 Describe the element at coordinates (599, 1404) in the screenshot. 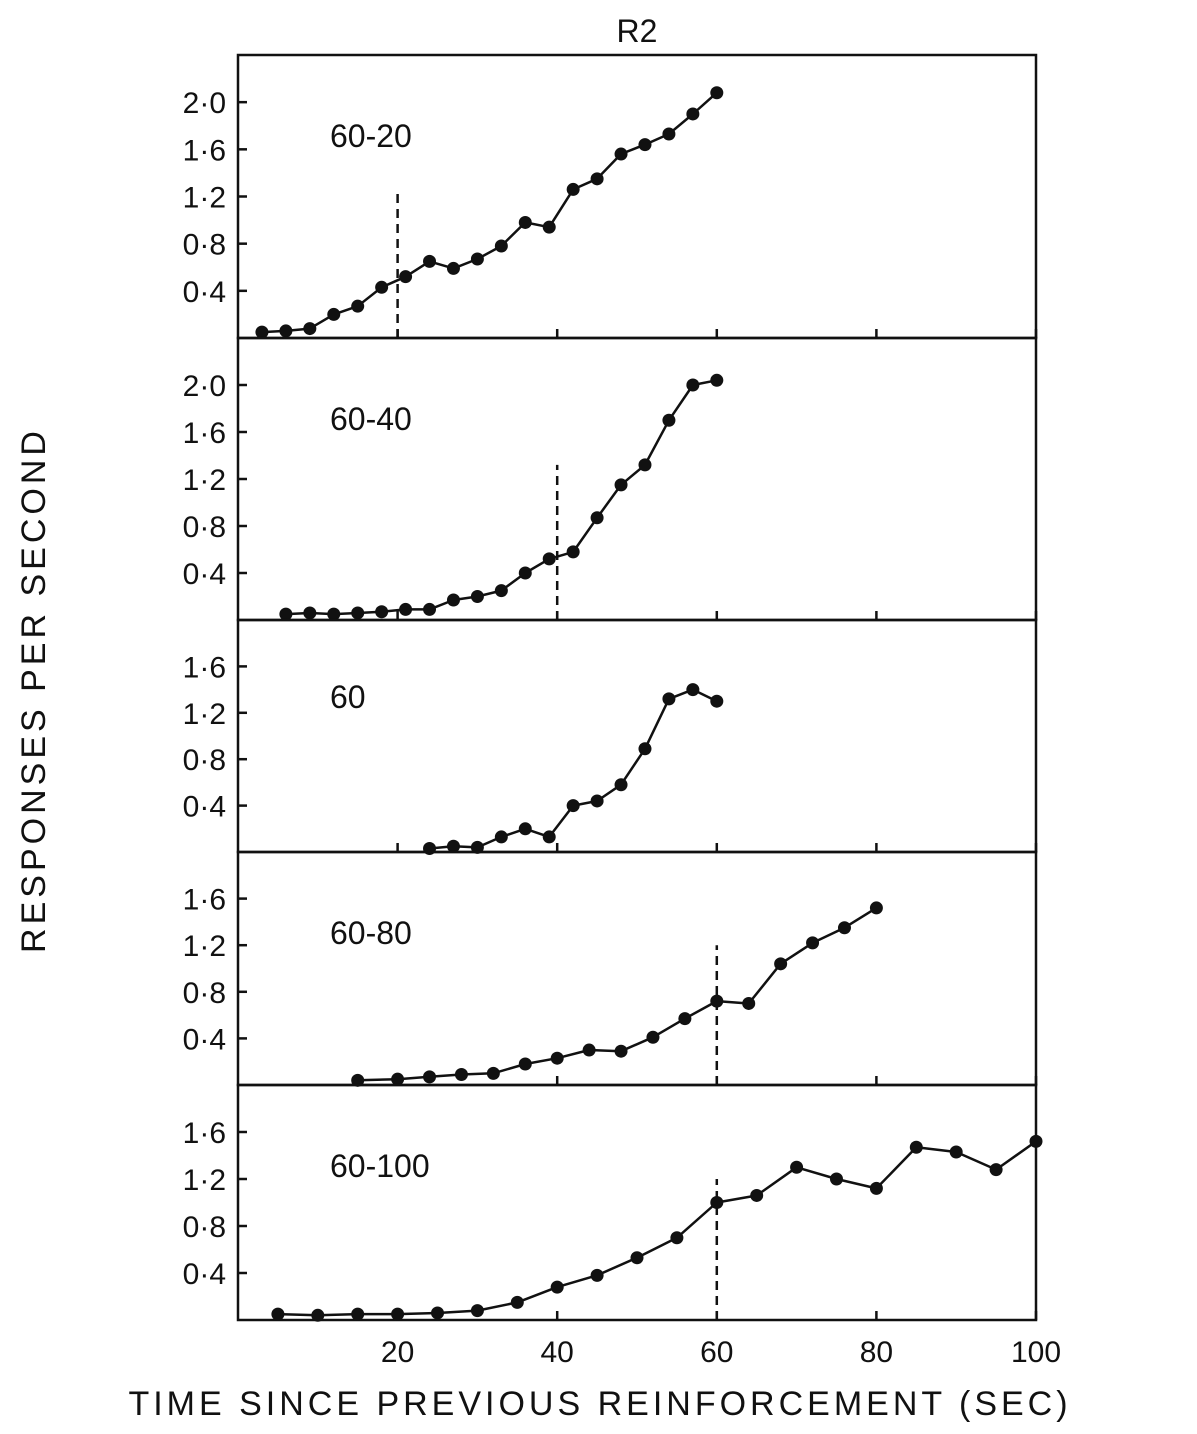

I see `x-axis-title: TIME SINCE PREVIOUS REINFORCEMENT (SEC)` at that location.